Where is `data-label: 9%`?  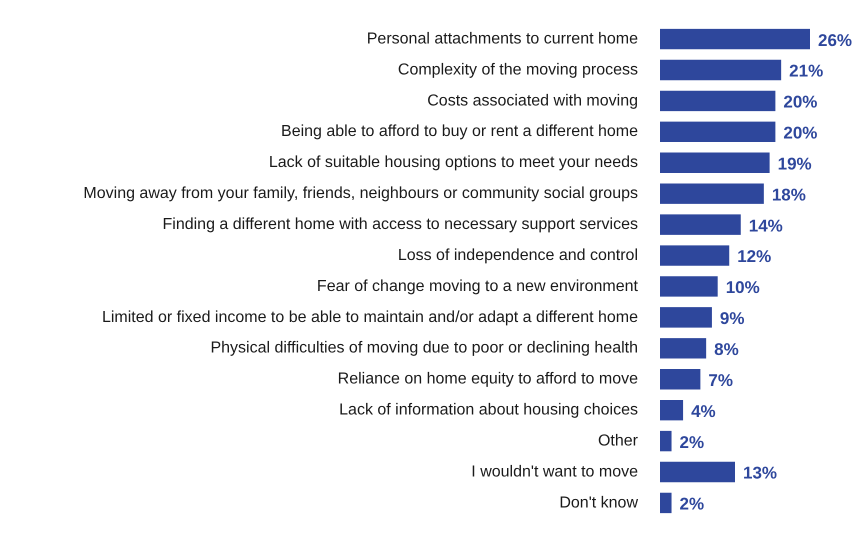 data-label: 9% is located at coordinates (732, 318).